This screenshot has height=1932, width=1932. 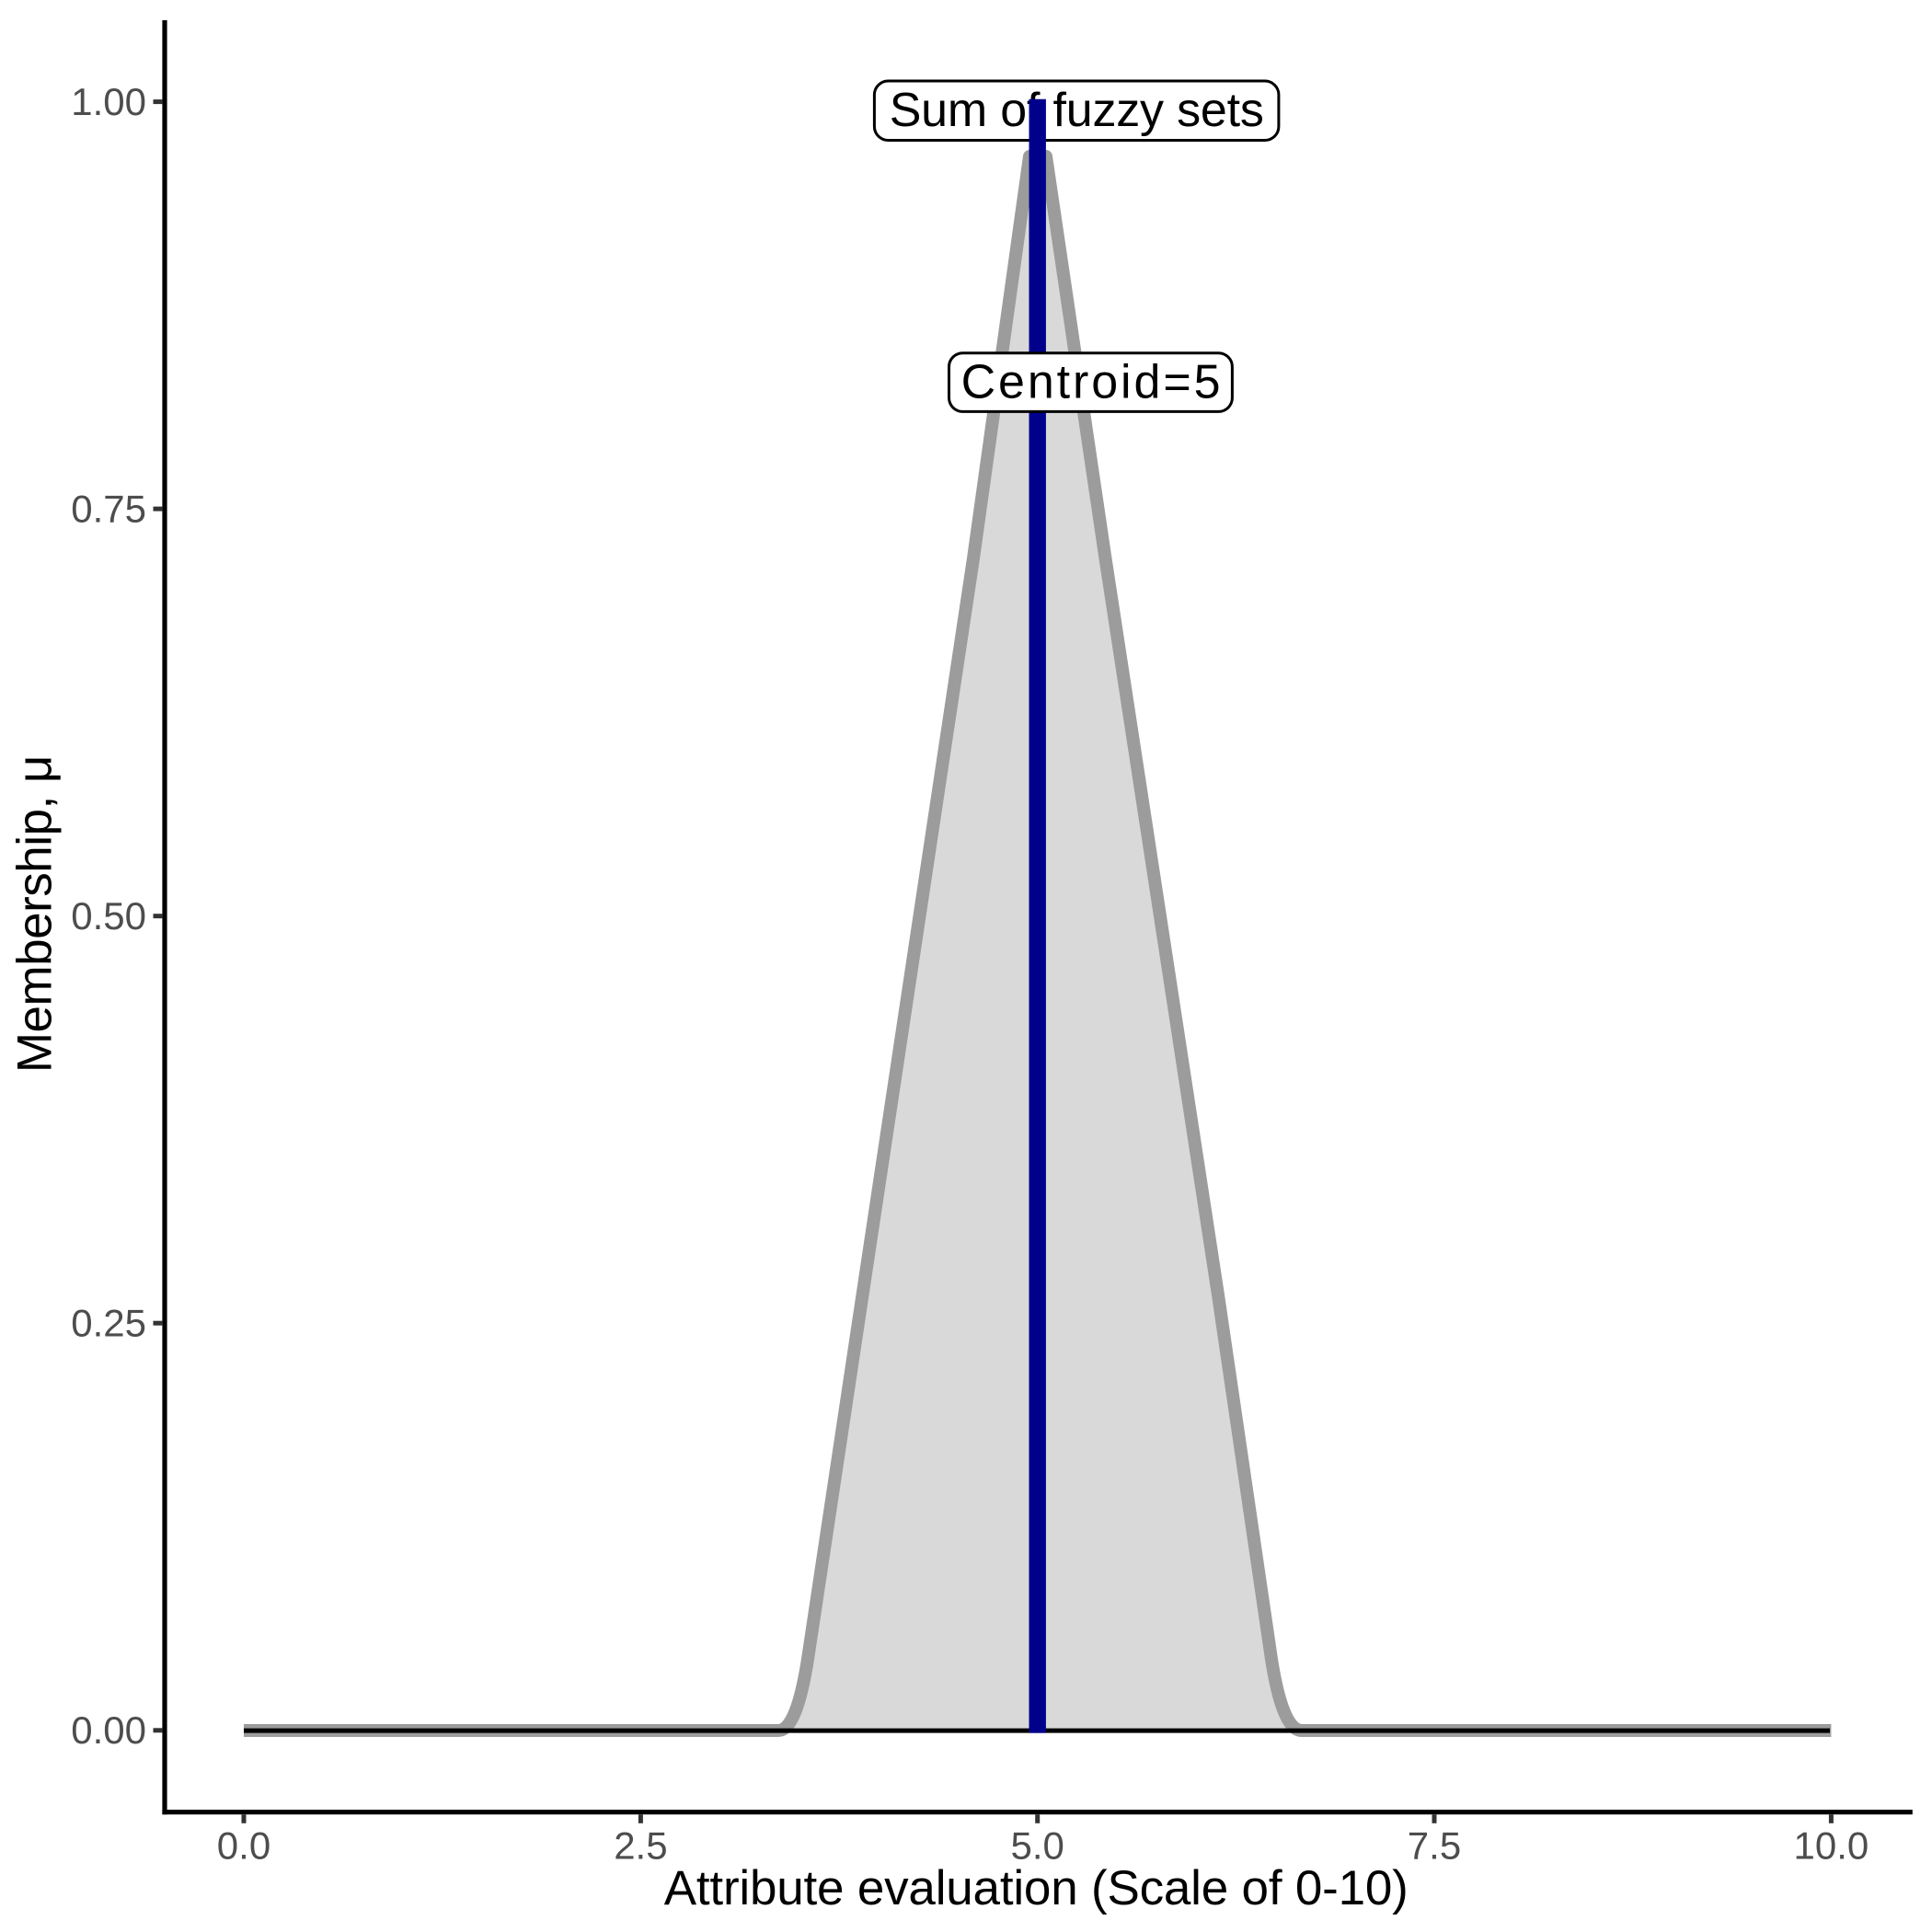 What do you see at coordinates (640, 1845) in the screenshot?
I see `svg-text: 2.5` at bounding box center [640, 1845].